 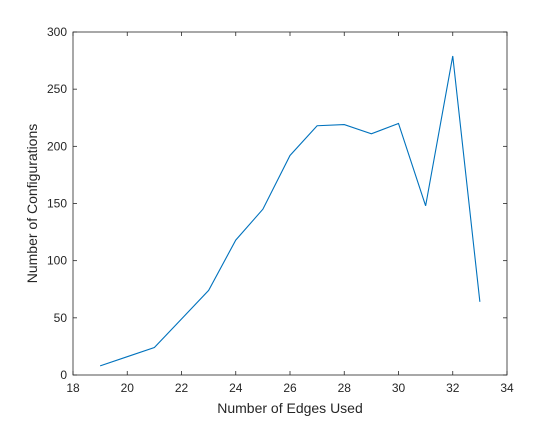 What do you see at coordinates (73, 388) in the screenshot?
I see `x-tick-label: 18` at bounding box center [73, 388].